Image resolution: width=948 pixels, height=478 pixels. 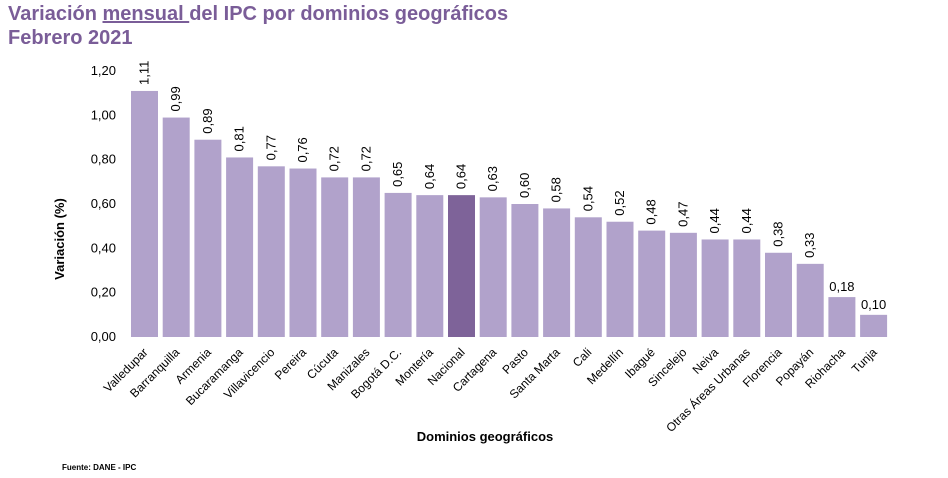 What do you see at coordinates (270, 147) in the screenshot?
I see `data-label: 0,77` at bounding box center [270, 147].